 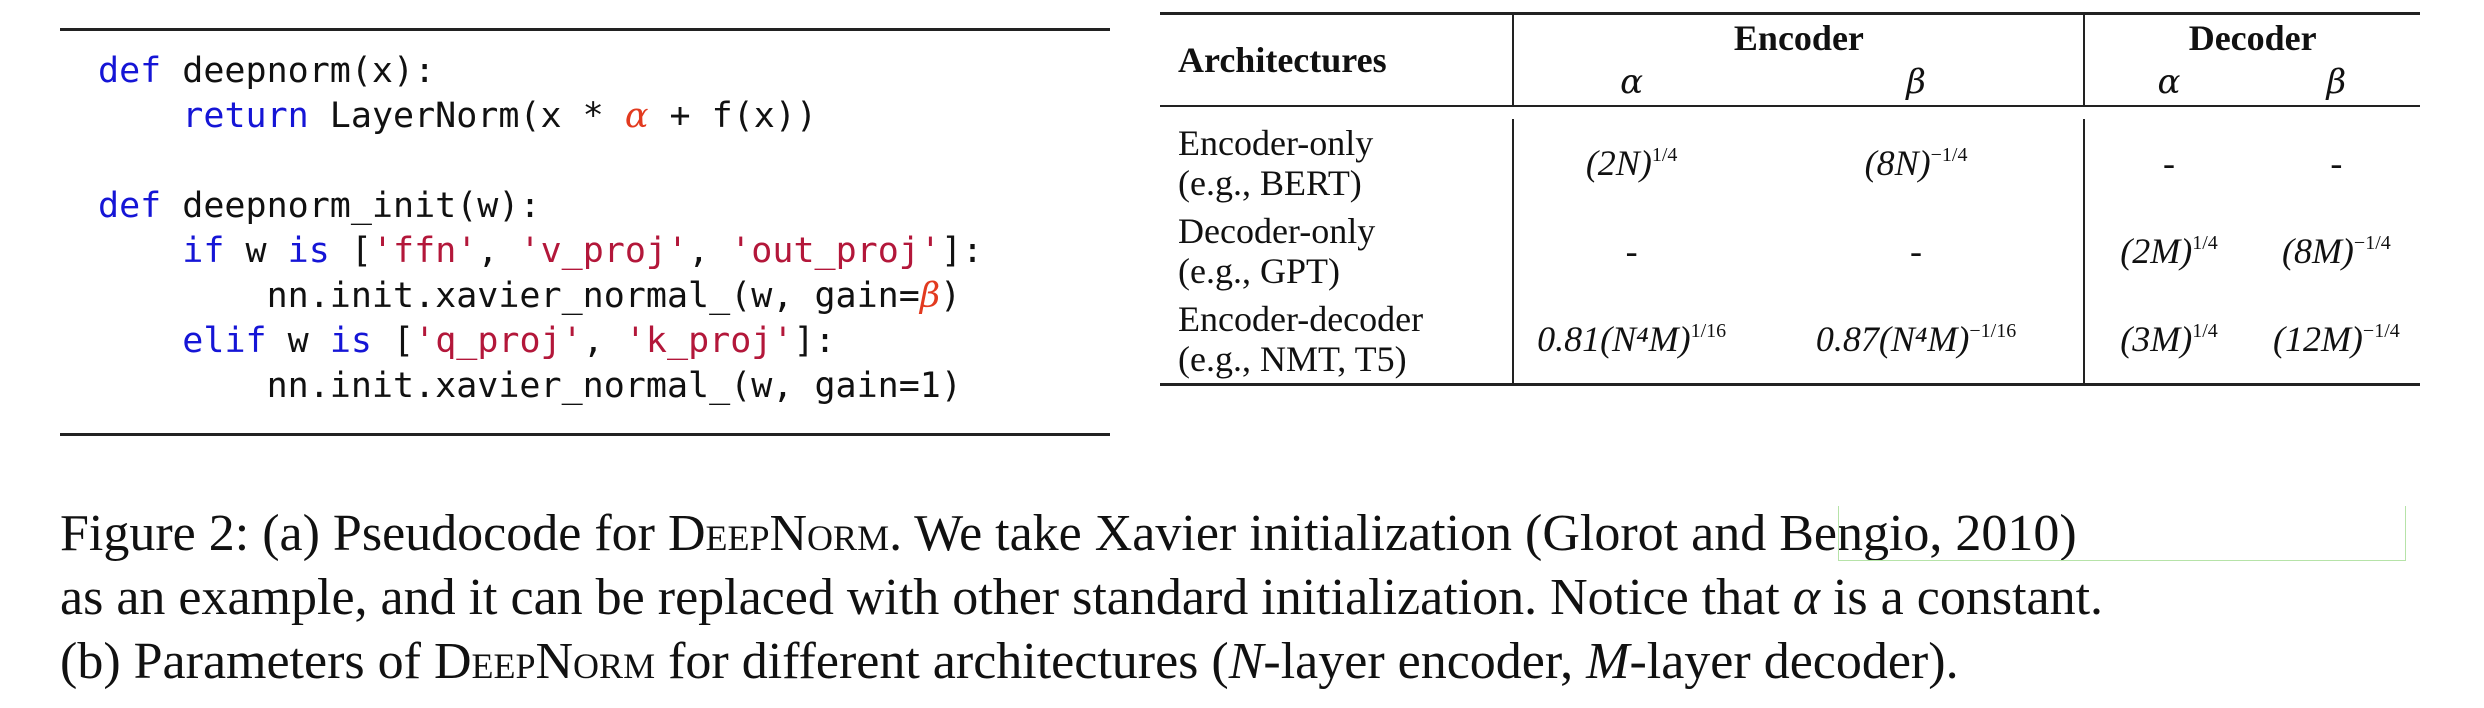 What do you see at coordinates (1917, 163) in the screenshot?
I see `encoder-beta-cell: (8N)−1/4` at bounding box center [1917, 163].